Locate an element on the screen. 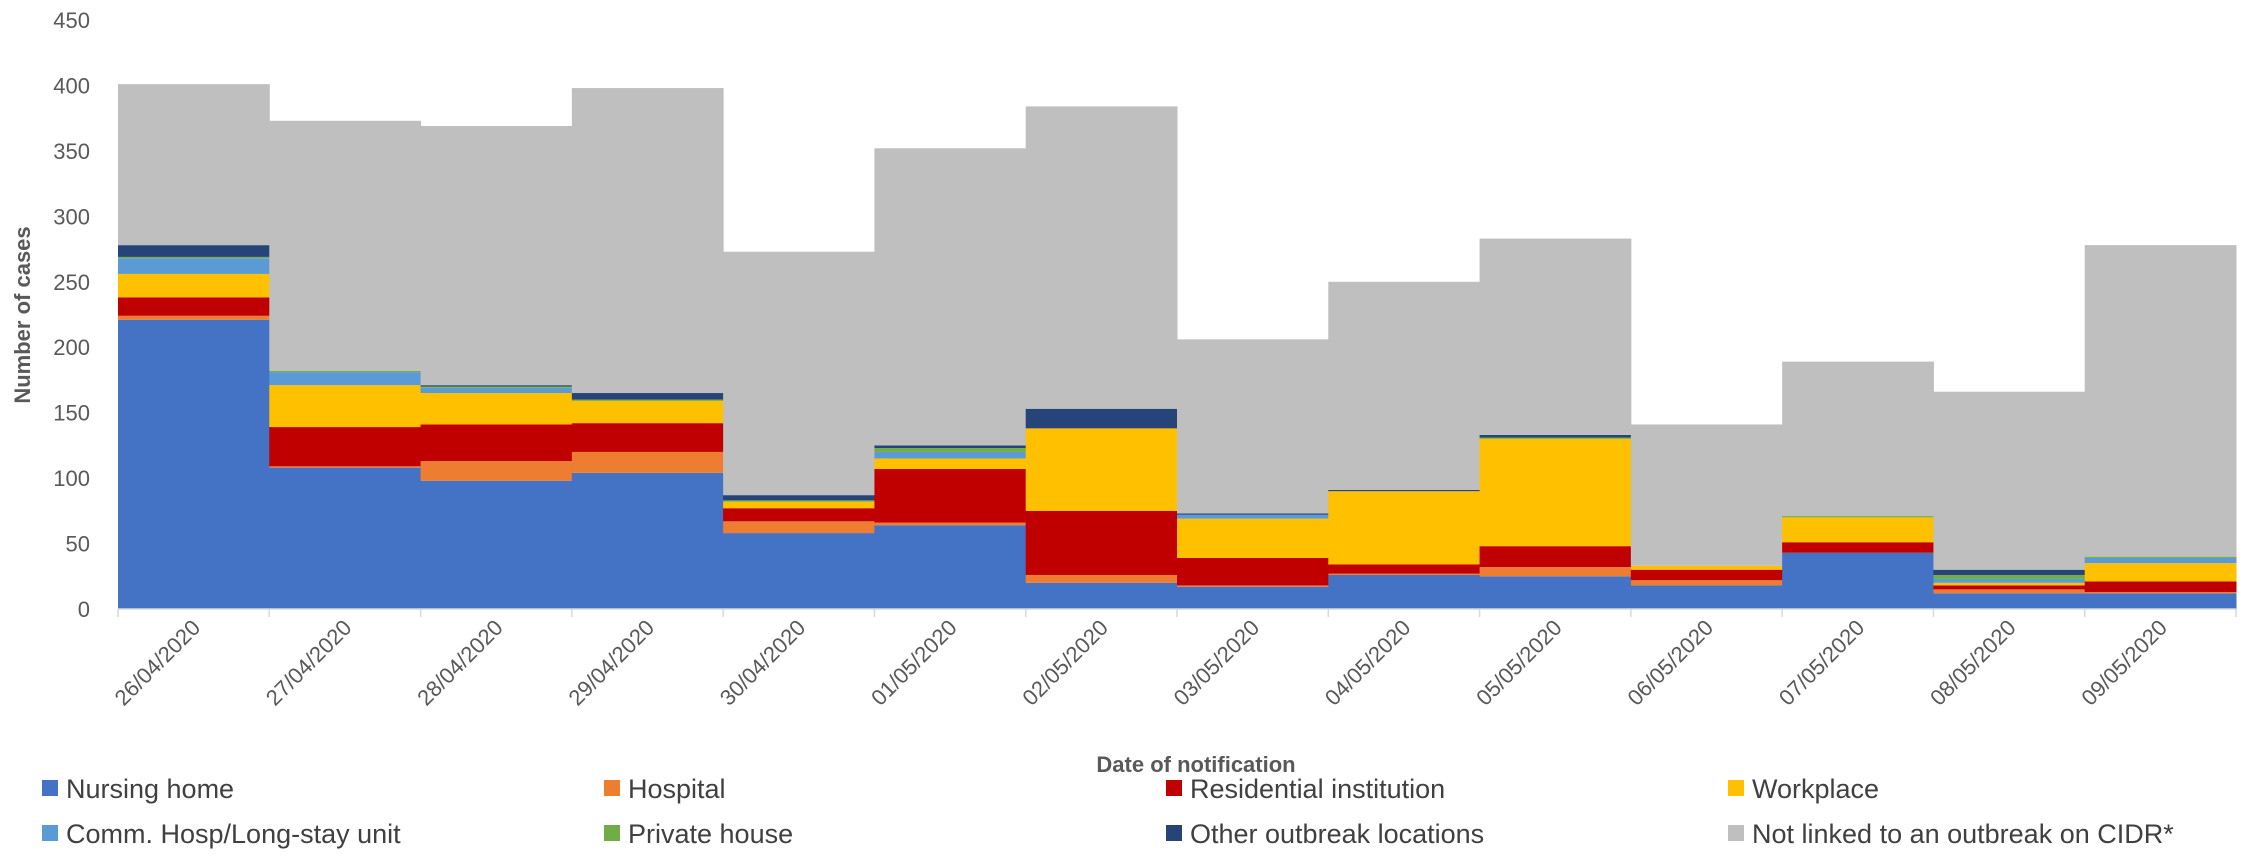  y-tick-label: 200 is located at coordinates (71, 347).